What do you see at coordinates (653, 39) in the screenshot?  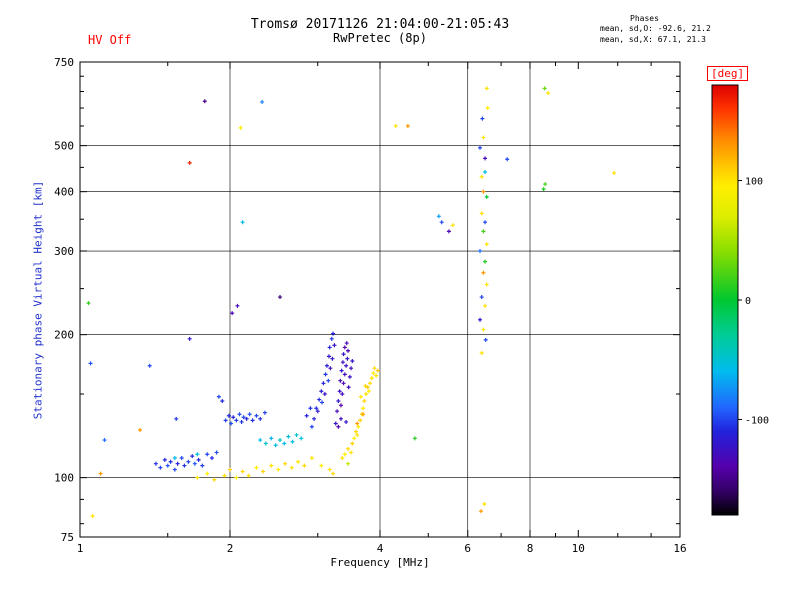 I see `stats-line-x: mean, sd,X: 67.1, 21.3` at bounding box center [653, 39].